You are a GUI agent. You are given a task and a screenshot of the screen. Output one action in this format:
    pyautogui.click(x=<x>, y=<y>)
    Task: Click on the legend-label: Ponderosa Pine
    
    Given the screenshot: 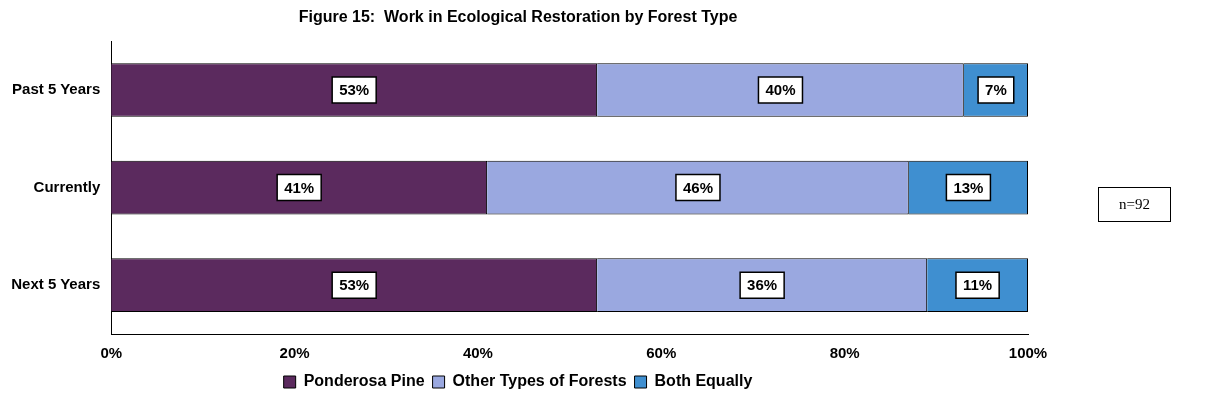 What is the action you would take?
    pyautogui.click(x=364, y=381)
    